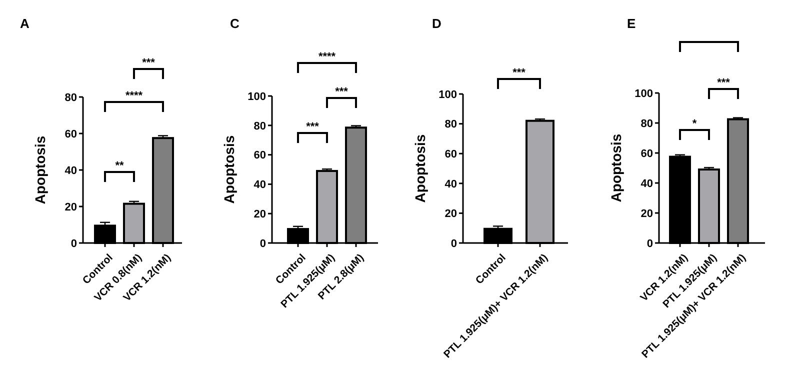 The image size is (785, 386). Describe the element at coordinates (631, 23) in the screenshot. I see `chart-title: E` at that location.